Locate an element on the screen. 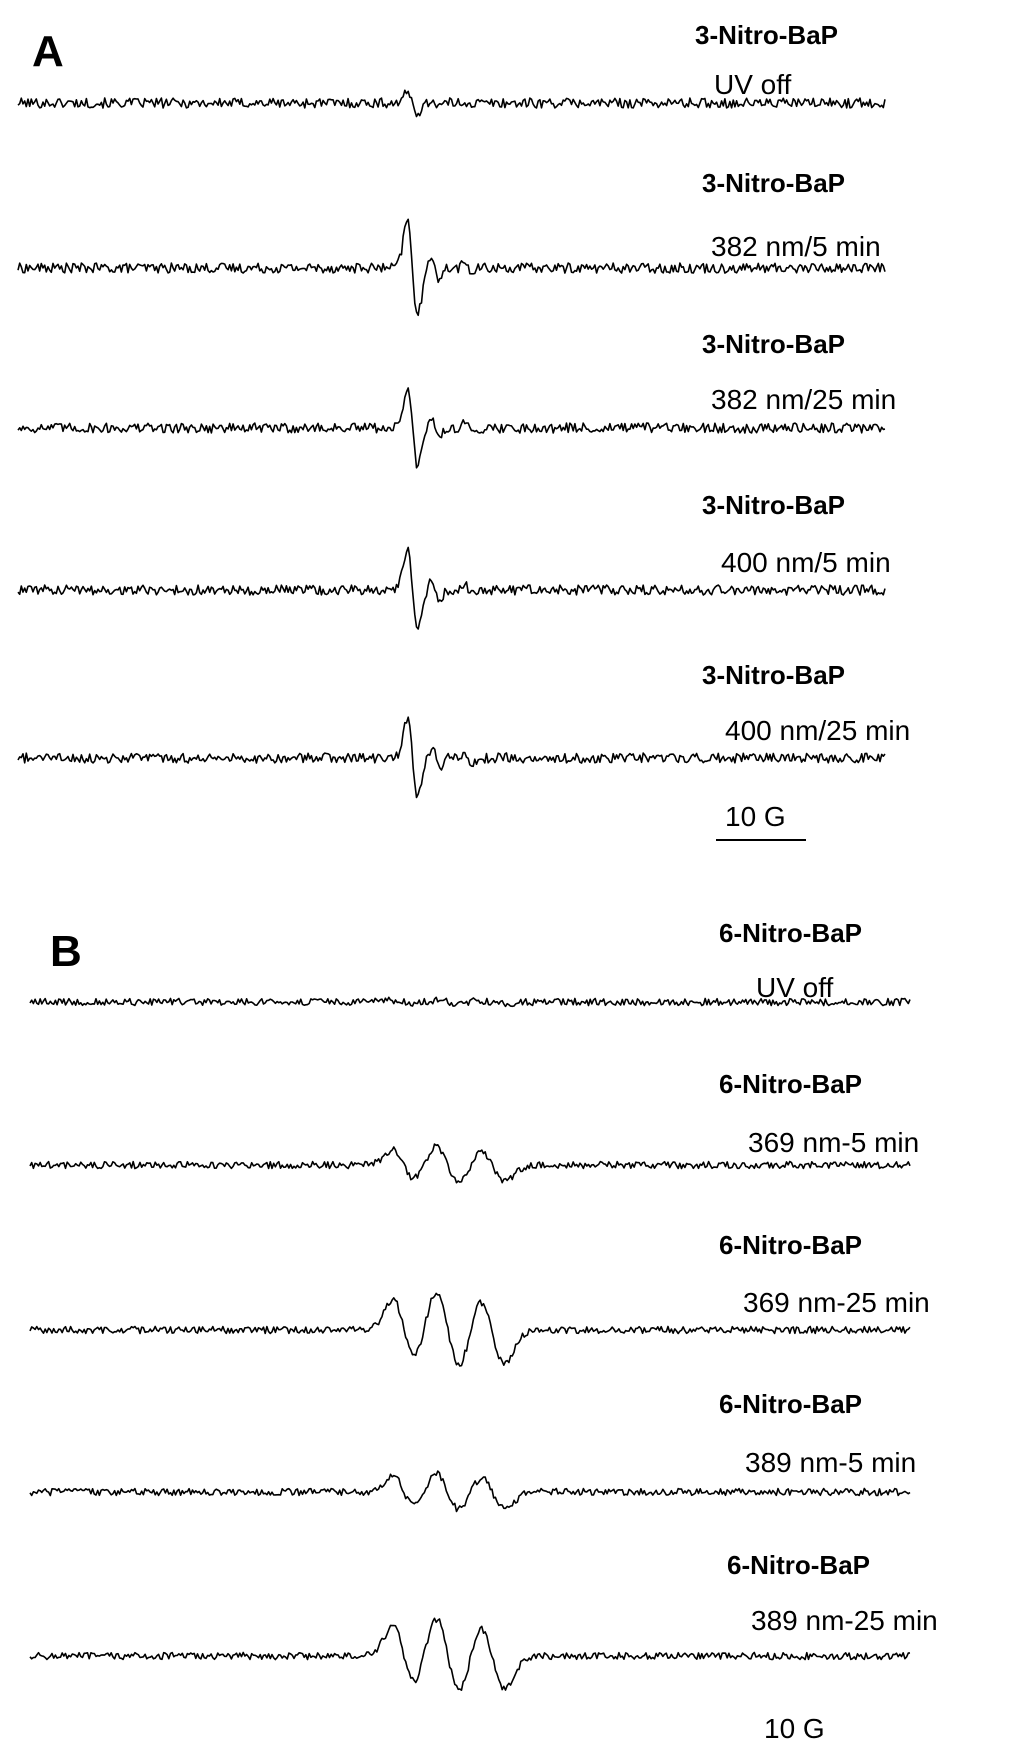 The width and height of the screenshot is (1024, 1752). panel-a-scale-bar: 10 G is located at coordinates (761, 821).